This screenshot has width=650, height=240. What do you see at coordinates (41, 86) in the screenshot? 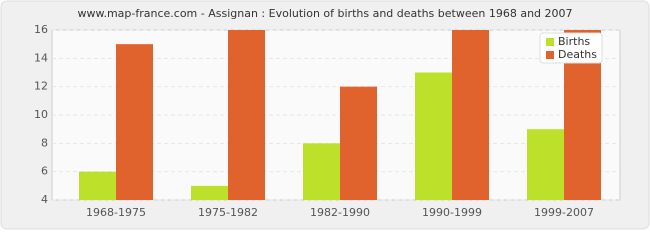
I see `y-tick-label: 12` at bounding box center [41, 86].